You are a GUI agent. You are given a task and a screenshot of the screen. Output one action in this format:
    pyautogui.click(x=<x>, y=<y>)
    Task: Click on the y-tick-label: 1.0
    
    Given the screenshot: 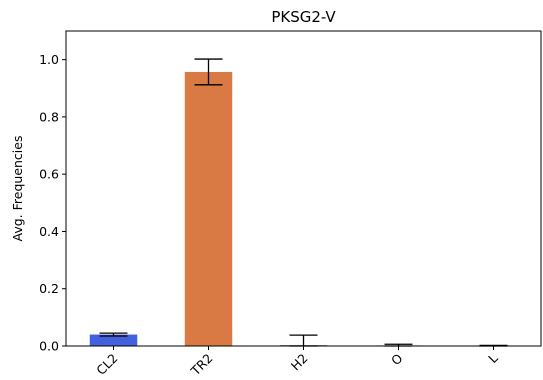 What is the action you would take?
    pyautogui.click(x=49, y=59)
    